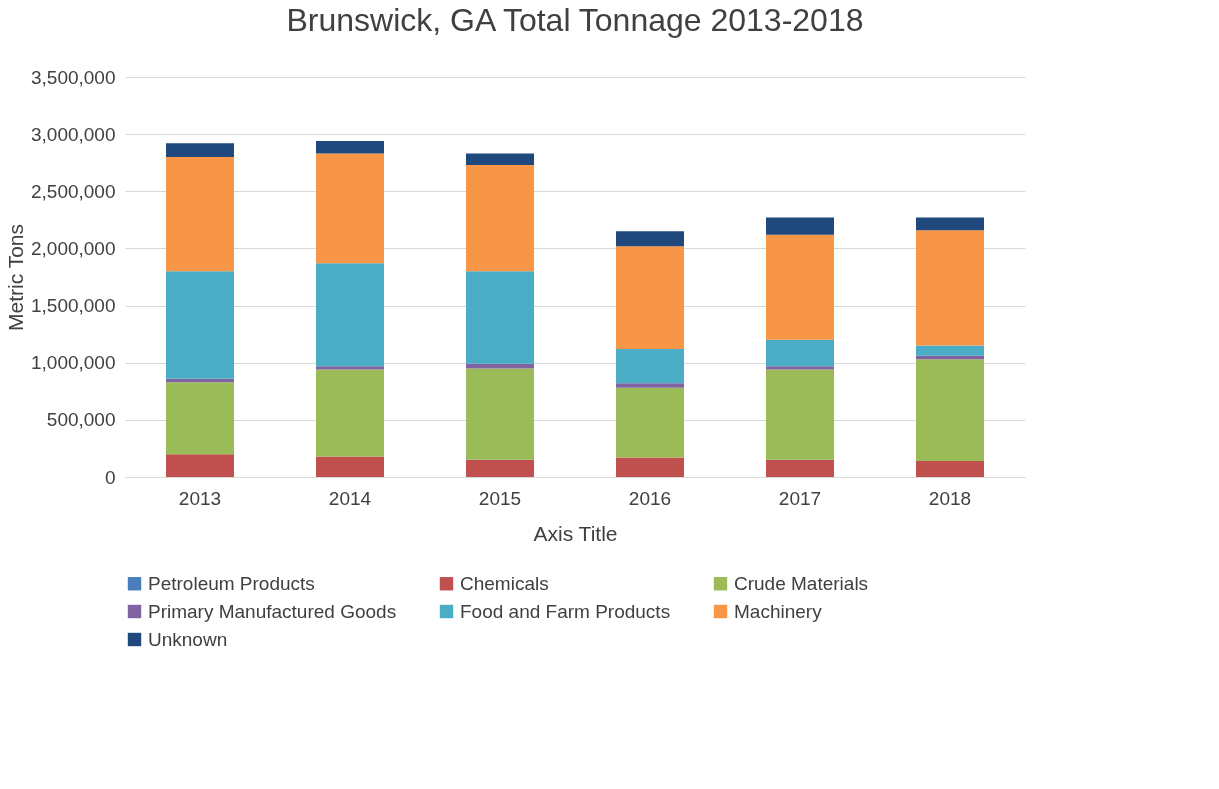  I want to click on x-tick-label: 2015, so click(500, 498).